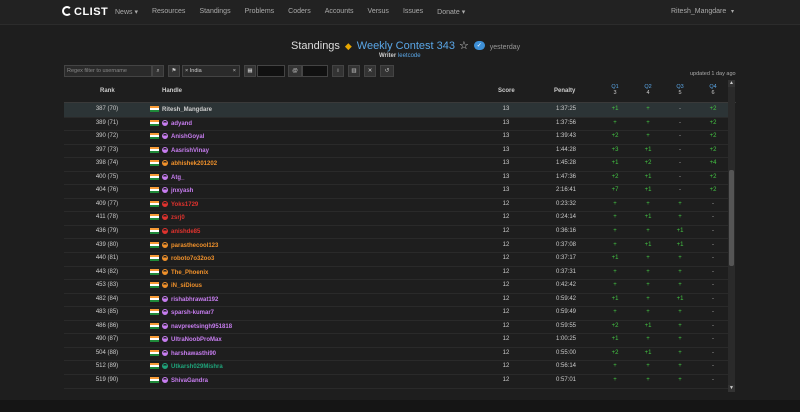 The image size is (800, 412). Describe the element at coordinates (731, 83) in the screenshot. I see `scroll-up-icon: ▲` at that location.